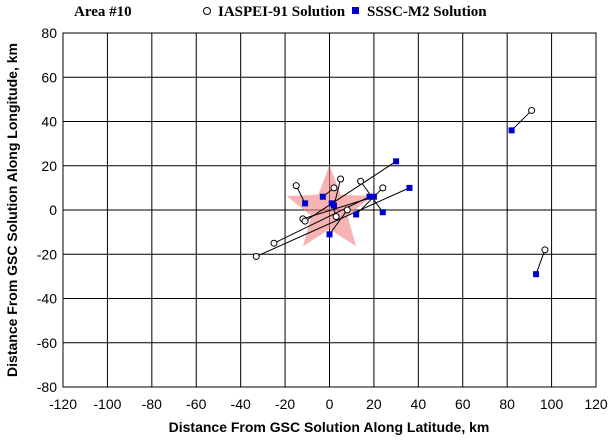 The image size is (613, 440). Describe the element at coordinates (49, 33) in the screenshot. I see `y-tick-label: 80` at that location.